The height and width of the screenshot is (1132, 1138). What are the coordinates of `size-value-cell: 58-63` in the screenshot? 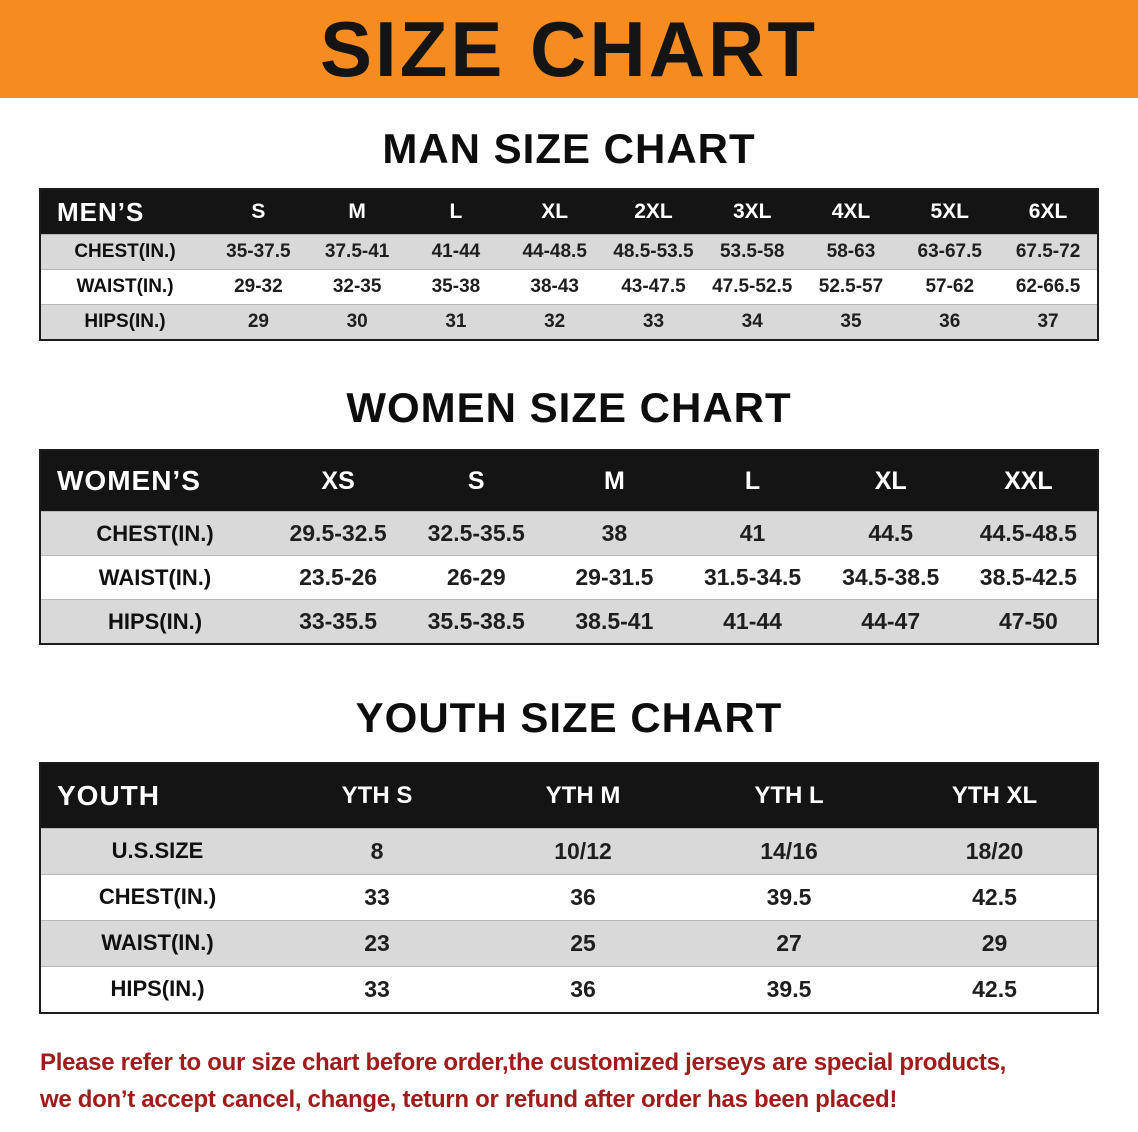 It's located at (851, 252).